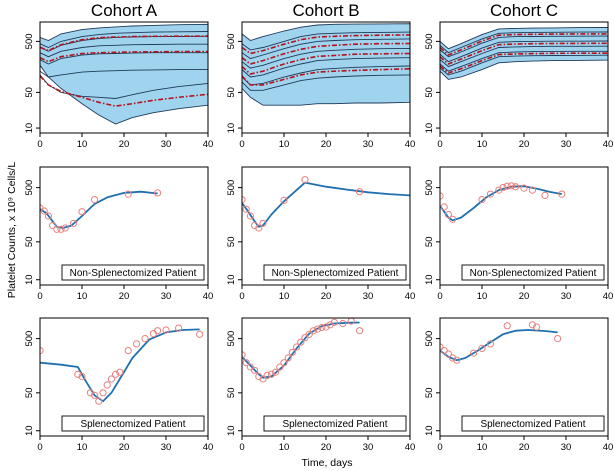 The image size is (614, 471). I want to click on y-axis-label: Platelet Counts, x 10⁹ Cells/L, so click(12, 230).